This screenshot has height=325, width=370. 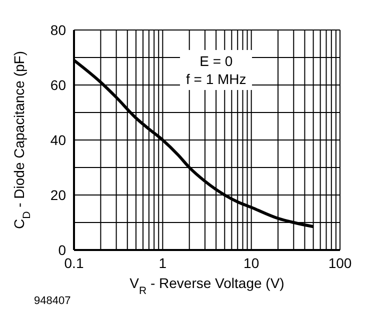 What do you see at coordinates (207, 286) in the screenshot?
I see `x-axis-title: V$_{R}$ - Reverse Voltage (V)` at bounding box center [207, 286].